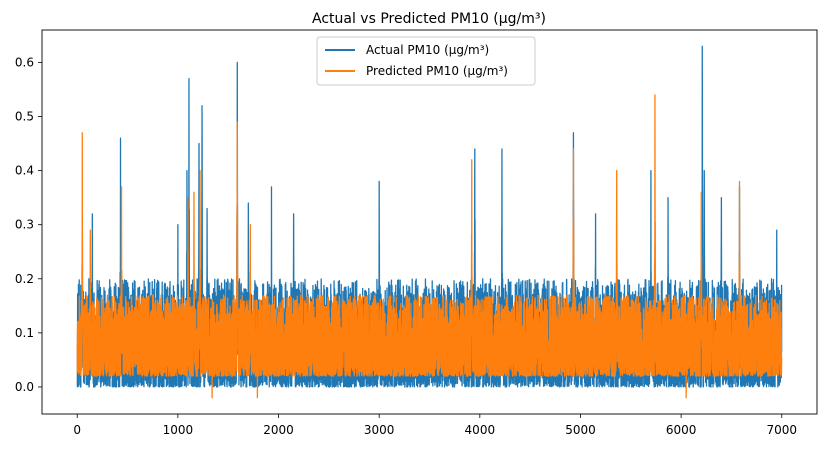 This screenshot has height=450, width=826. Describe the element at coordinates (24, 333) in the screenshot. I see `y-tick-label: 0.1` at that location.